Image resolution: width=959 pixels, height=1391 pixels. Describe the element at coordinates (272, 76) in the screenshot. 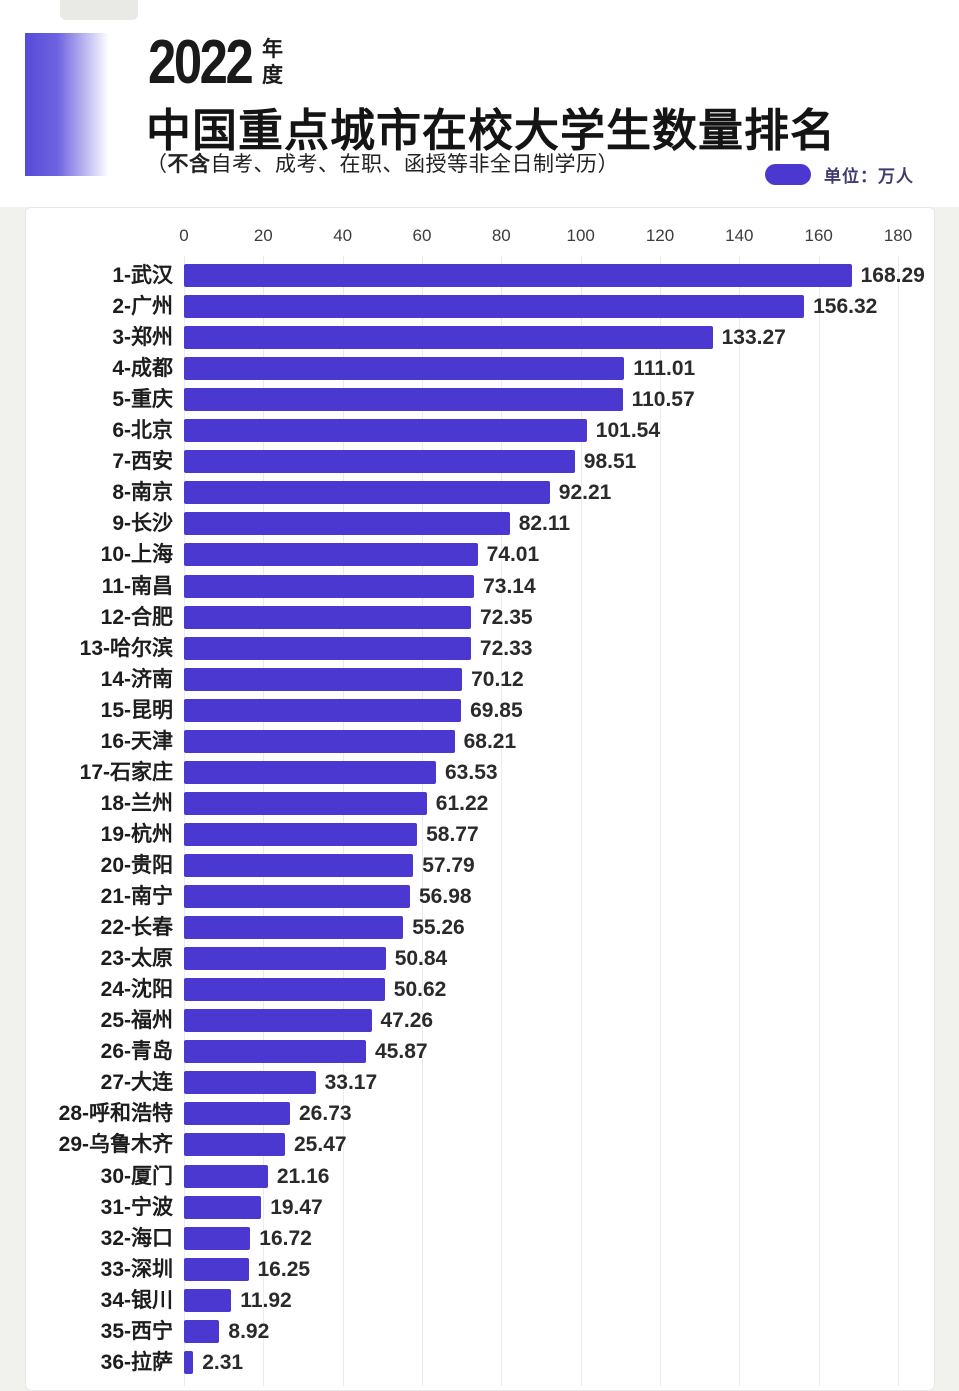

I see `year-suffix-bottom: 度` at that location.